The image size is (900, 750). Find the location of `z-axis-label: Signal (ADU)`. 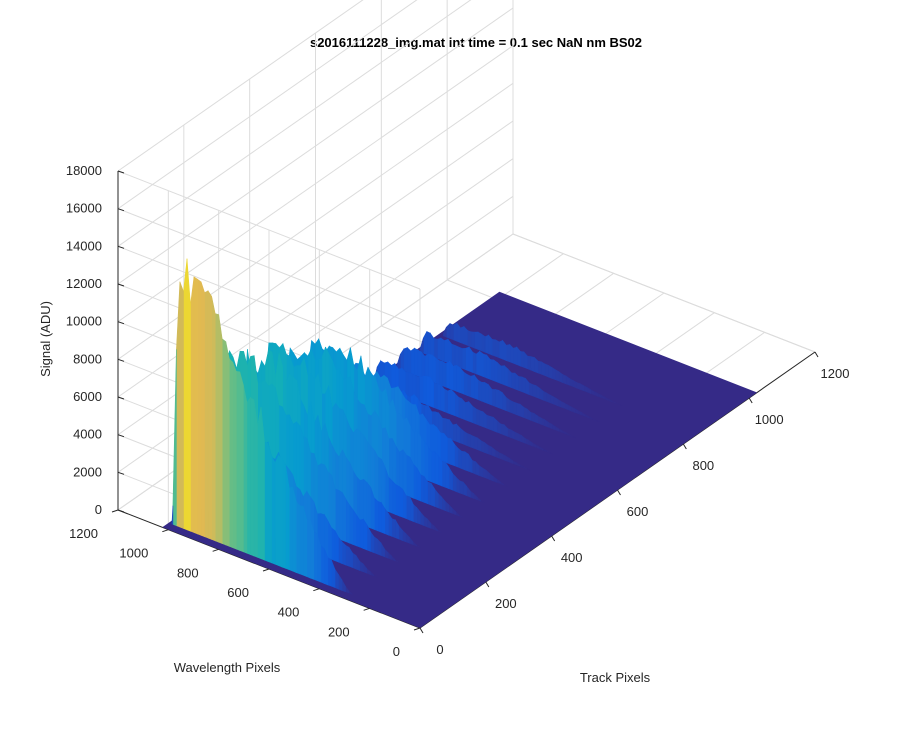

z-axis-label: Signal (ADU) is located at coordinates (45, 339).